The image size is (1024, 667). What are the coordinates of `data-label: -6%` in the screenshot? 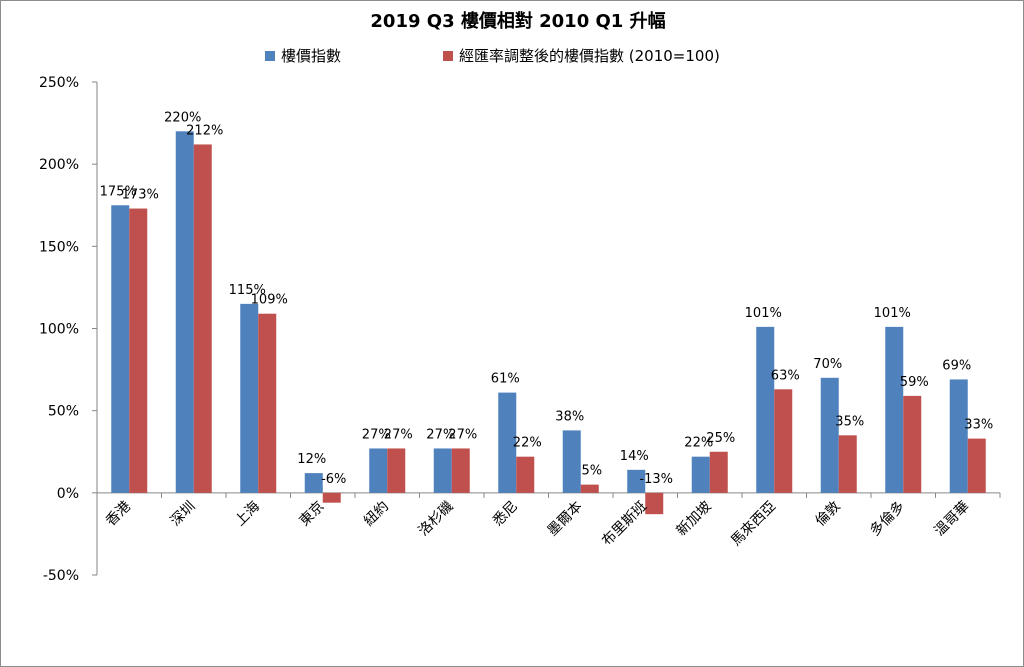 It's located at (333, 479).